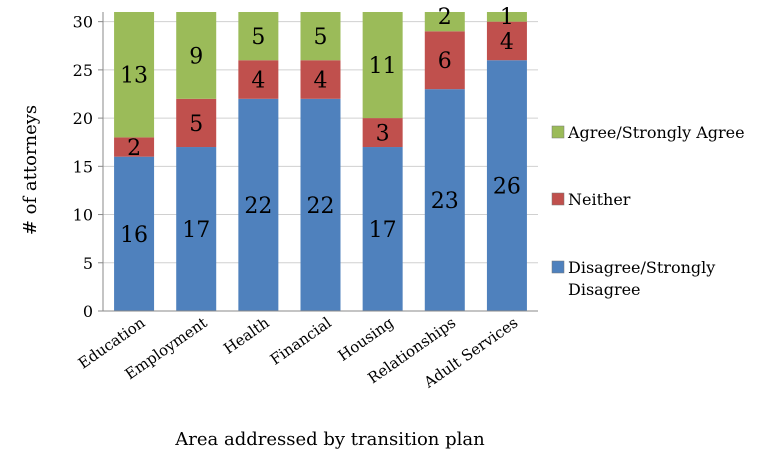  I want to click on data-label: 13, so click(134, 76).